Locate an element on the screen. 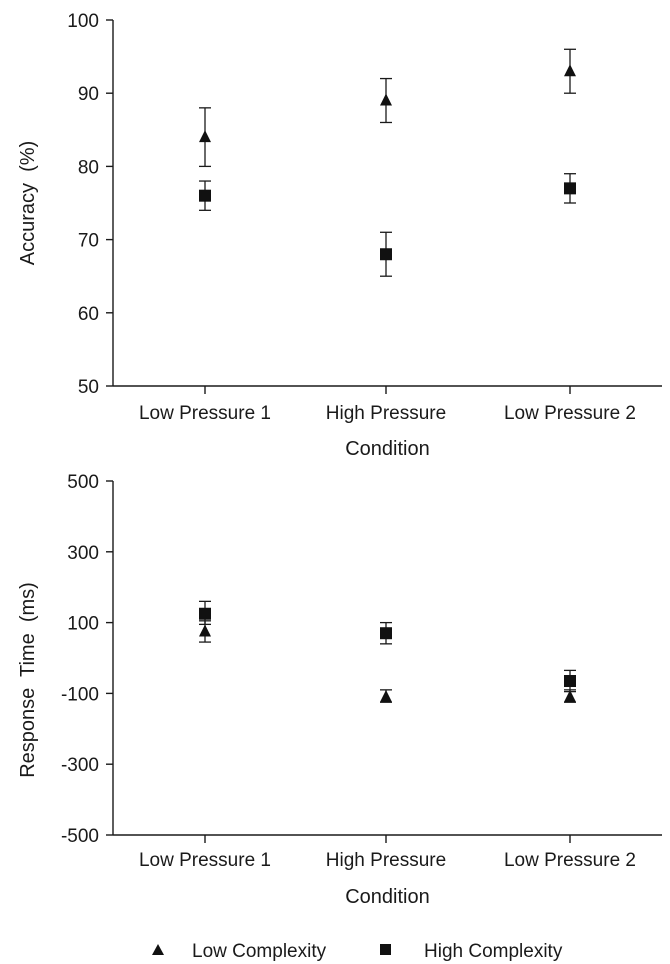 The height and width of the screenshot is (964, 670). accuracy-y-tick-label: 60 is located at coordinates (88, 314).